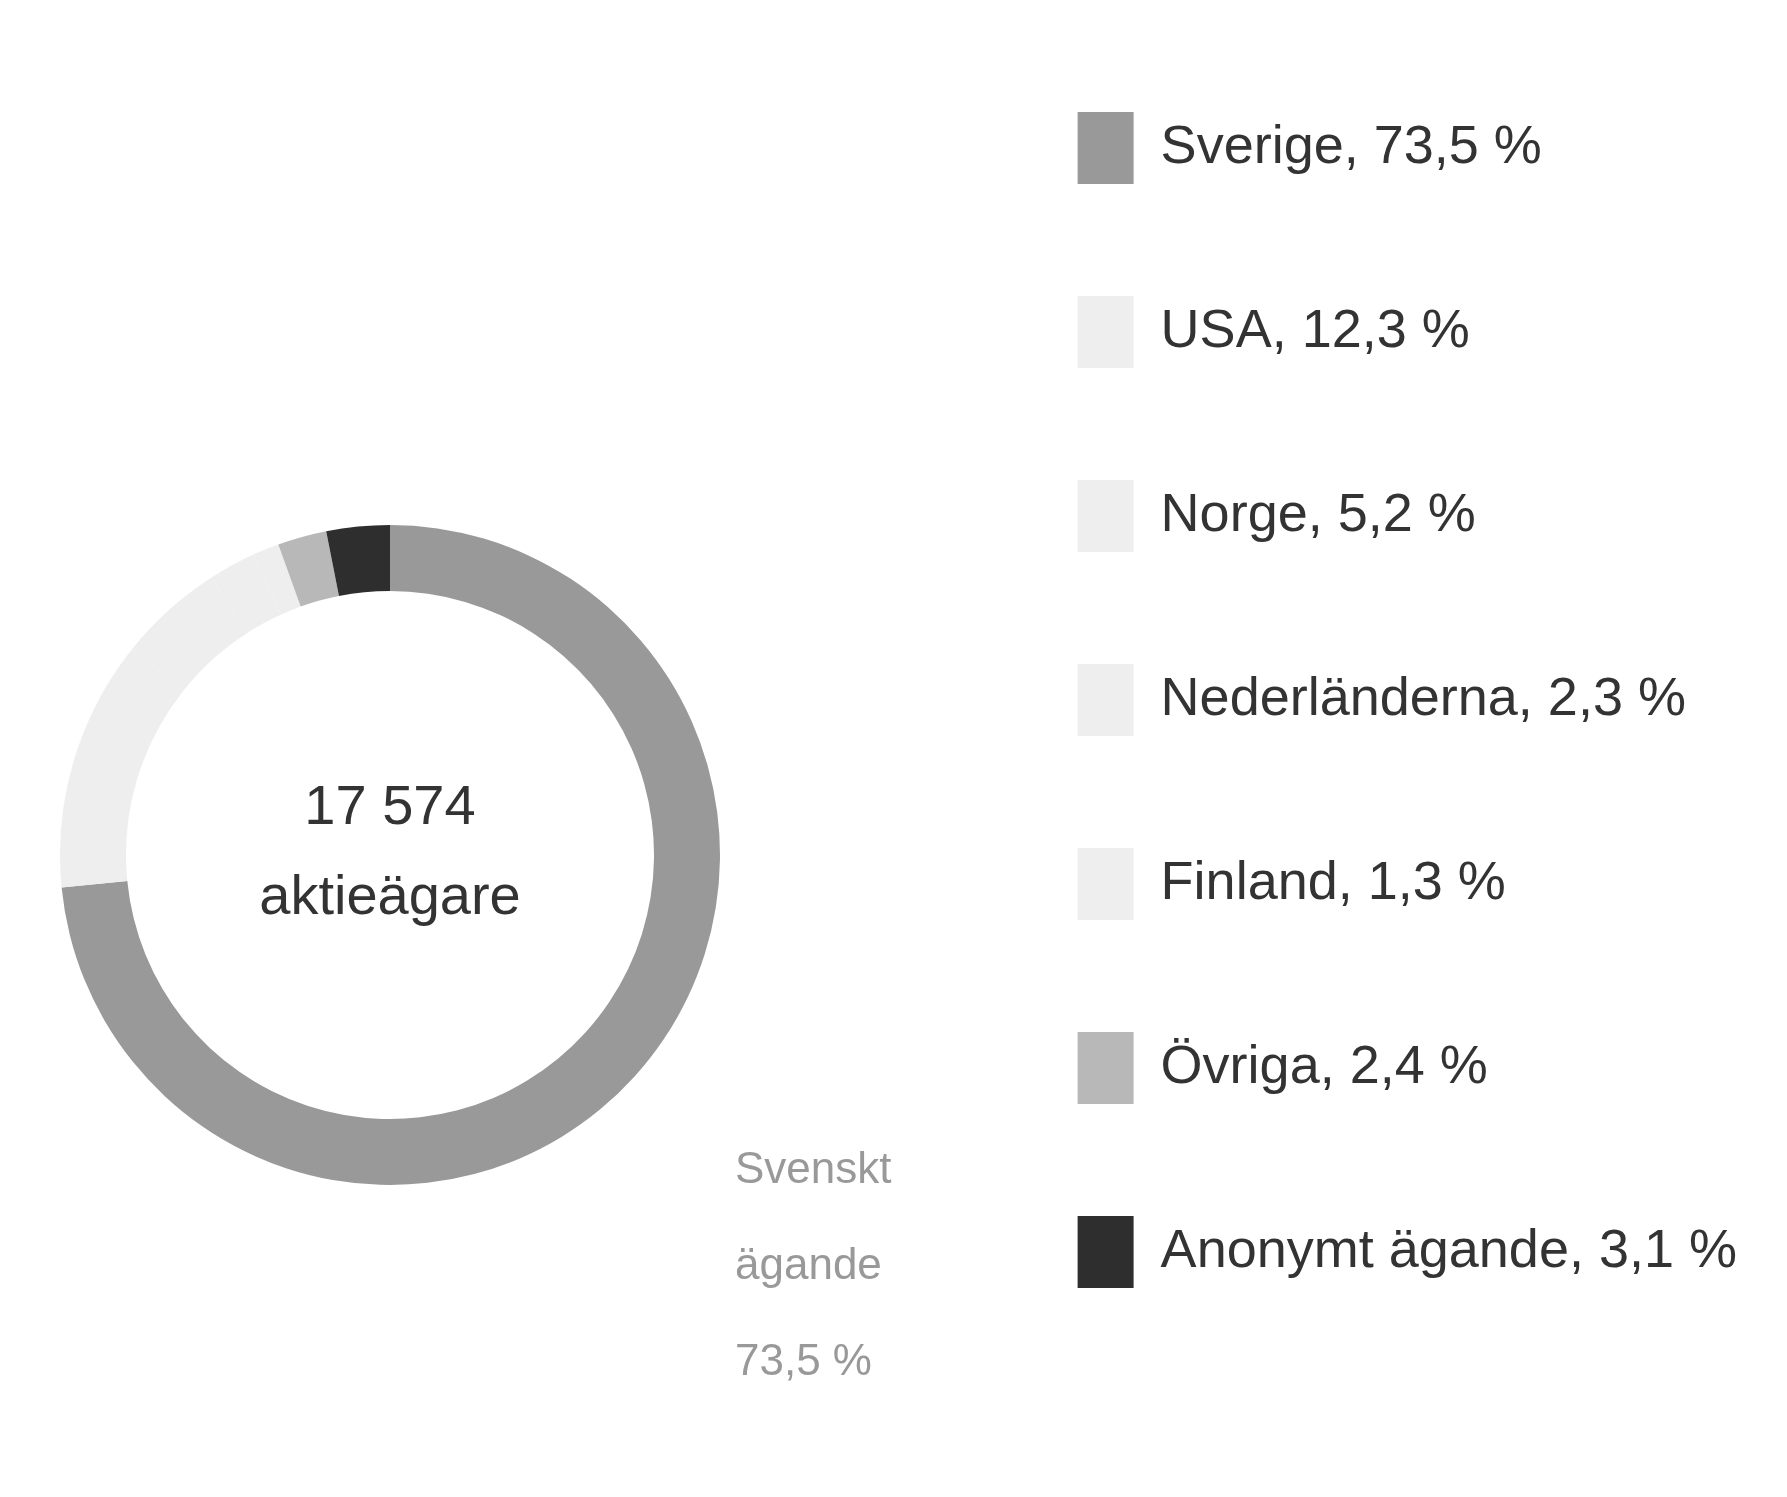 Image resolution: width=1787 pixels, height=1497 pixels. What do you see at coordinates (1351, 143) in the screenshot?
I see `legend-label: Sverige, 73,5 %` at bounding box center [1351, 143].